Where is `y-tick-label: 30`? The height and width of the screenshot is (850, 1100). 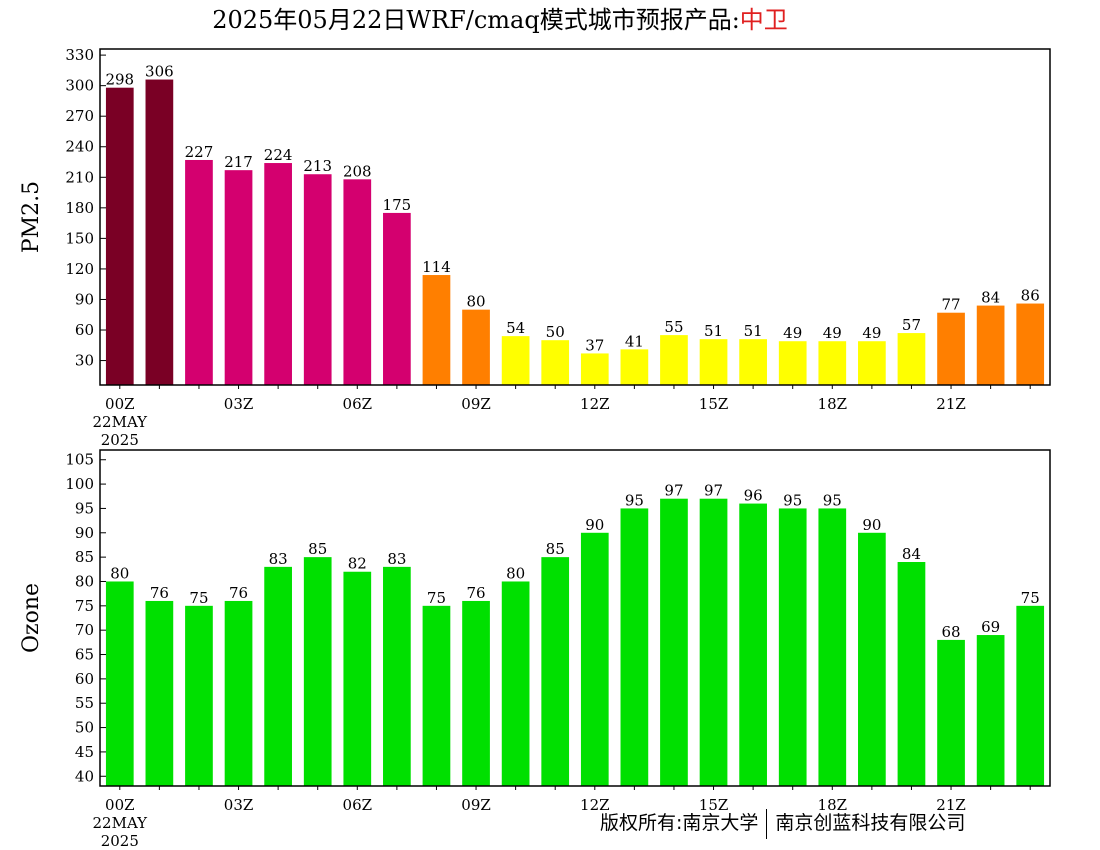 y-tick-label: 30 is located at coordinates (84, 361).